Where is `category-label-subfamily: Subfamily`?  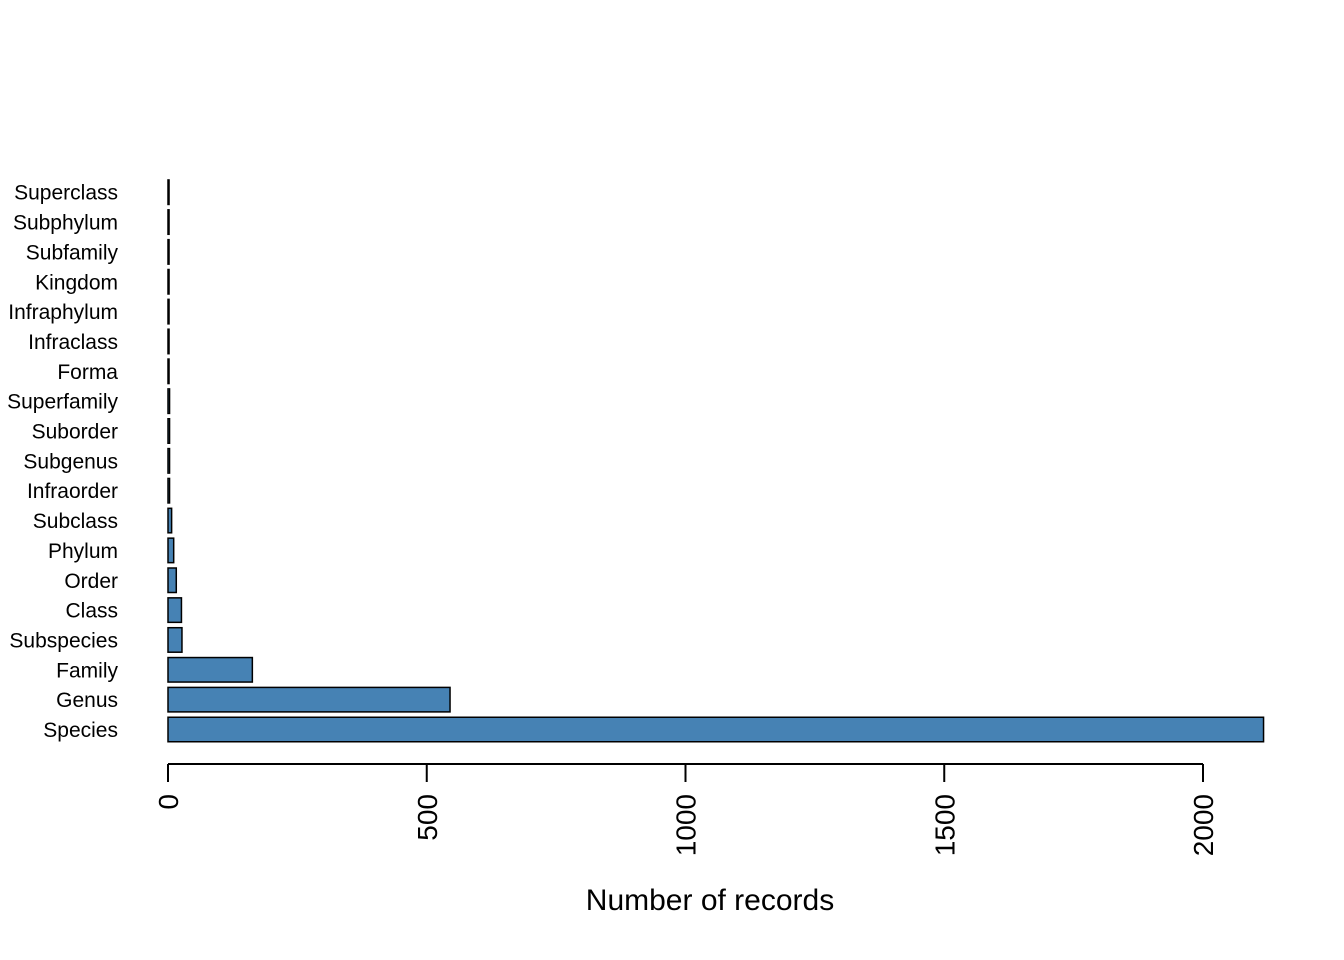 category-label-subfamily: Subfamily is located at coordinates (72, 252).